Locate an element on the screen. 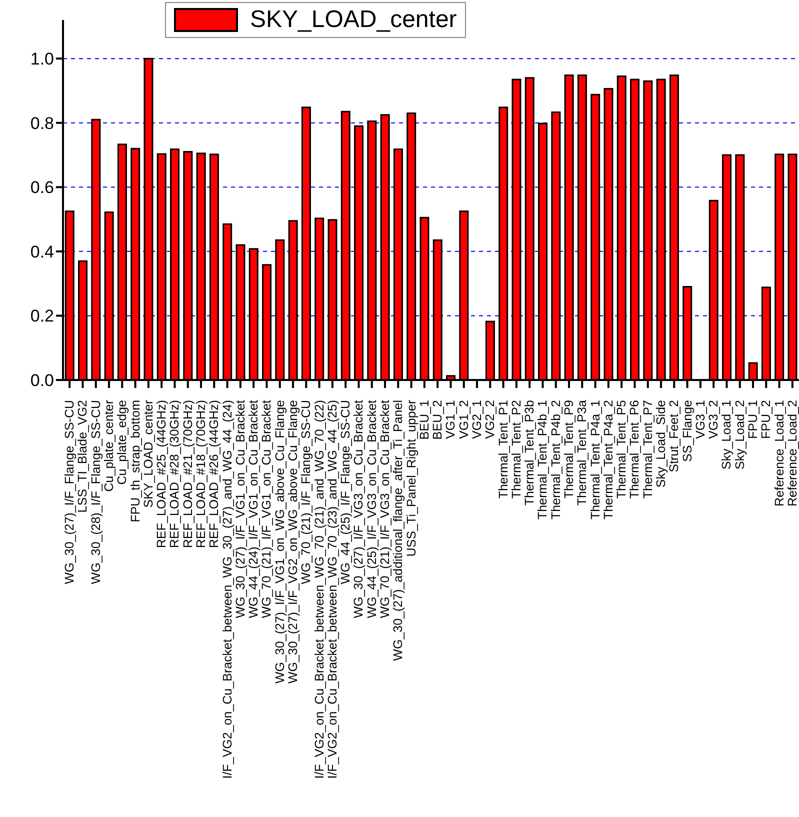 This screenshot has width=799, height=817. x-tick-label: Reference_Load_1 is located at coordinates (779, 453).